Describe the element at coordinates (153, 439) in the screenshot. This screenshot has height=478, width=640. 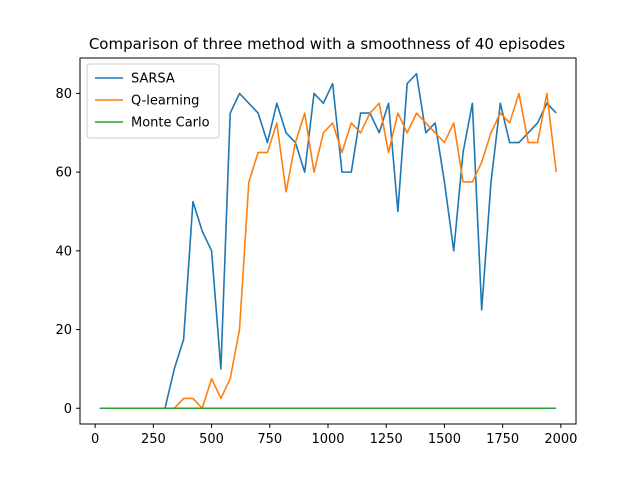
I see `x-tick-label: 250` at that location.